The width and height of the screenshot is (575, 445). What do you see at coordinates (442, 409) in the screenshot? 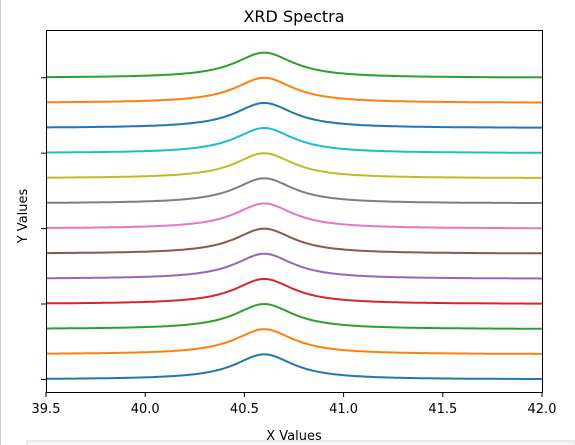
I see `x-tick-label: 41.5` at bounding box center [442, 409].